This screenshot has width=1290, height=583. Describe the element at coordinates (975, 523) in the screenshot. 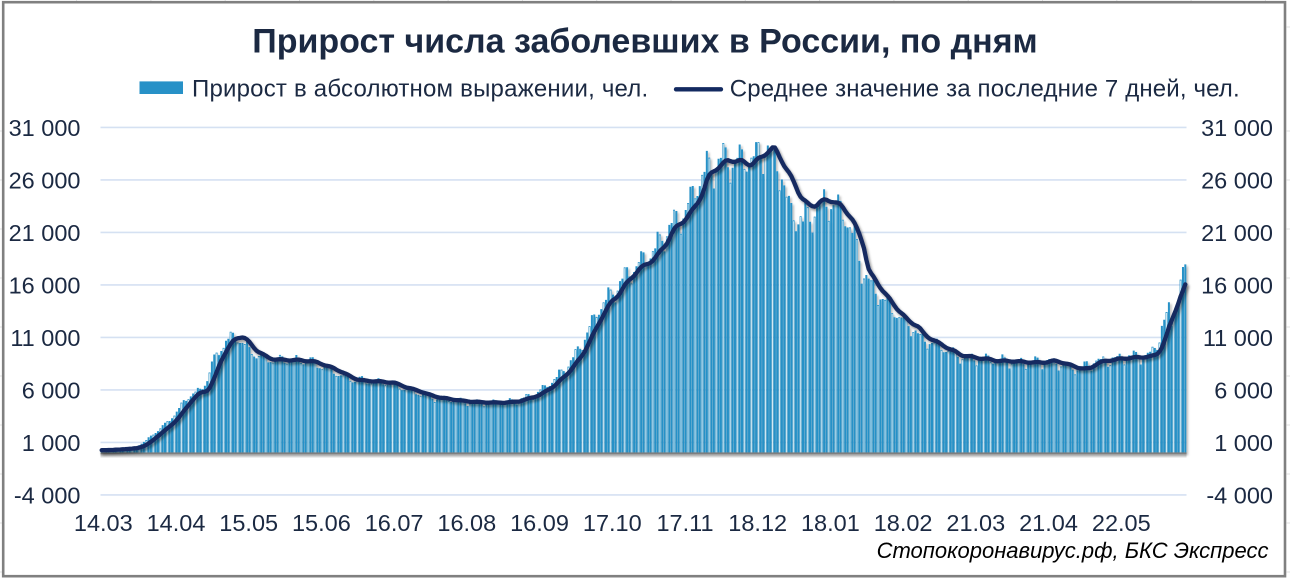

I see `svg-text: 21.03` at that location.